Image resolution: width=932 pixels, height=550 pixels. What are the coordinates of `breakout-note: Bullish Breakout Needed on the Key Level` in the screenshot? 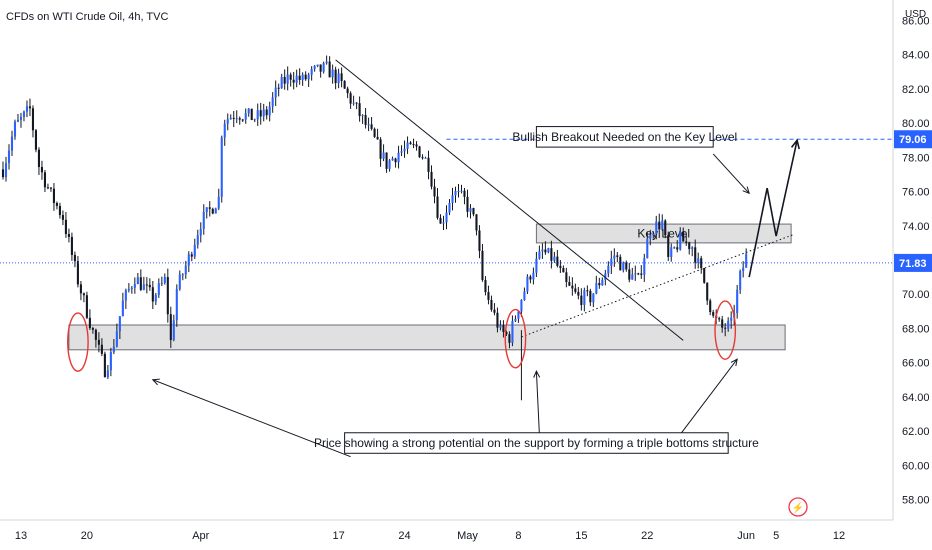 It's located at (631, 160).